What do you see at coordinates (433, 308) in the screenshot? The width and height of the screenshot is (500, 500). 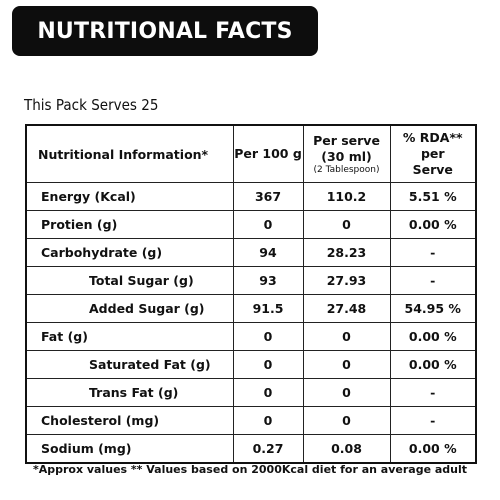 I see `rda-value: 54.95 %` at bounding box center [433, 308].